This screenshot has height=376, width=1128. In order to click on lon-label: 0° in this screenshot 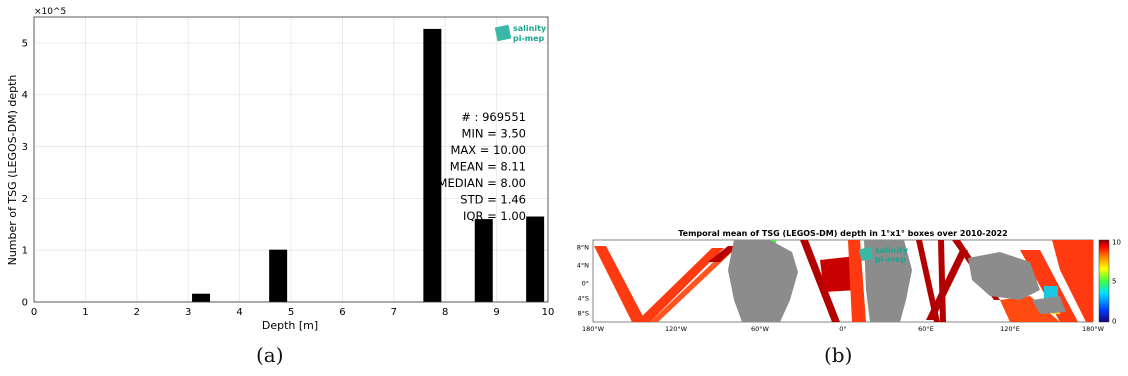, I will do `click(842, 329)`.